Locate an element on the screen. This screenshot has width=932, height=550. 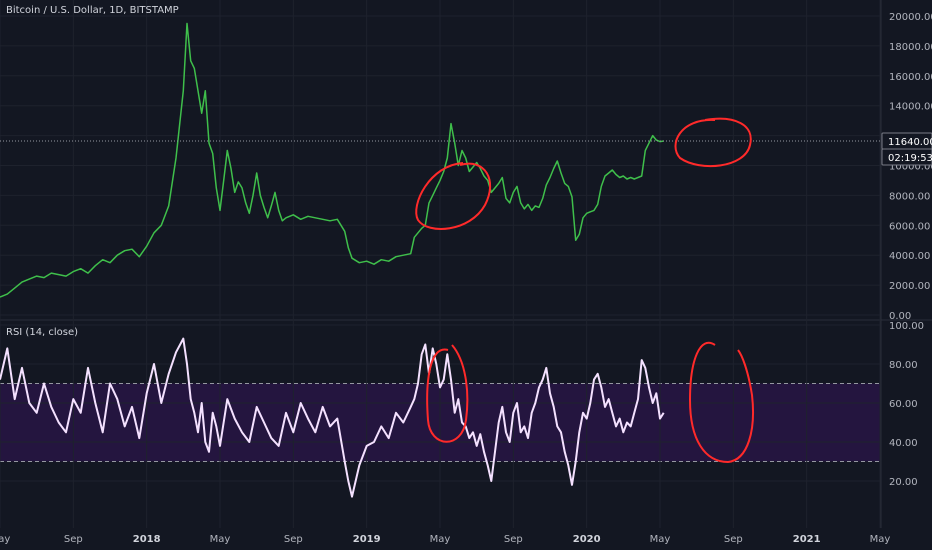
price-tick-label: 4000.00 is located at coordinates (909, 256).